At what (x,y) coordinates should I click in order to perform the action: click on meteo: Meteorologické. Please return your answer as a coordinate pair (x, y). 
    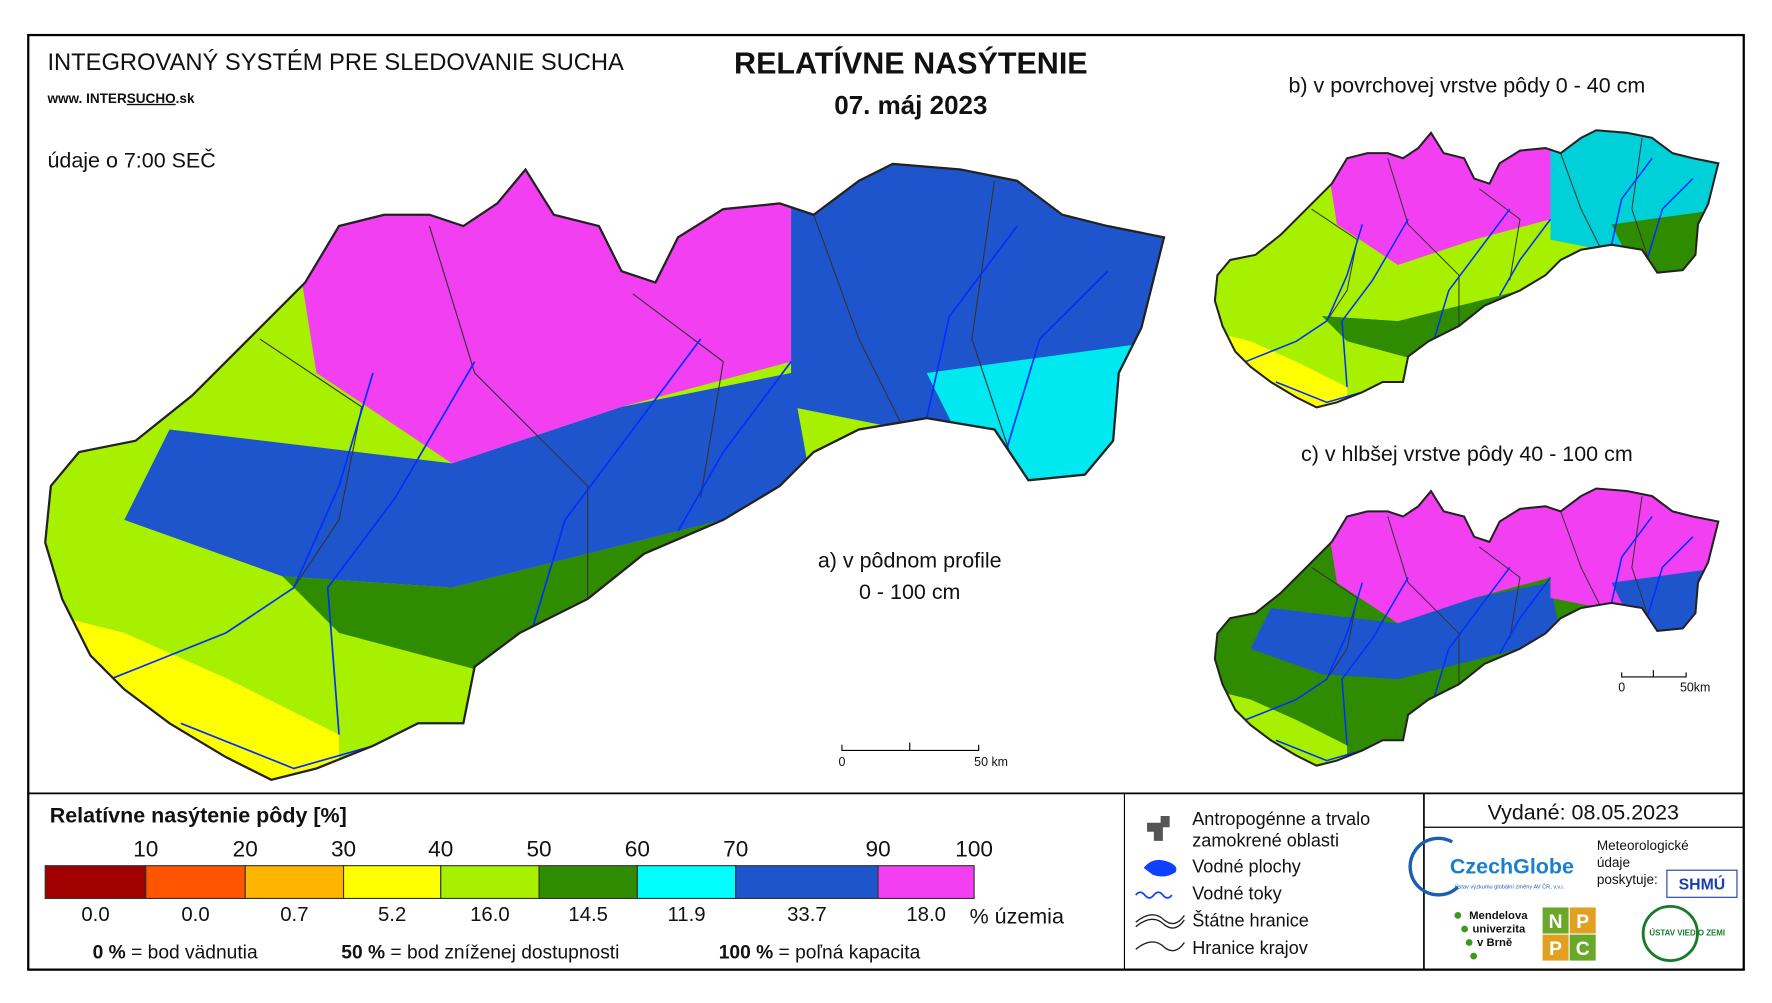
    Looking at the image, I should click on (1643, 845).